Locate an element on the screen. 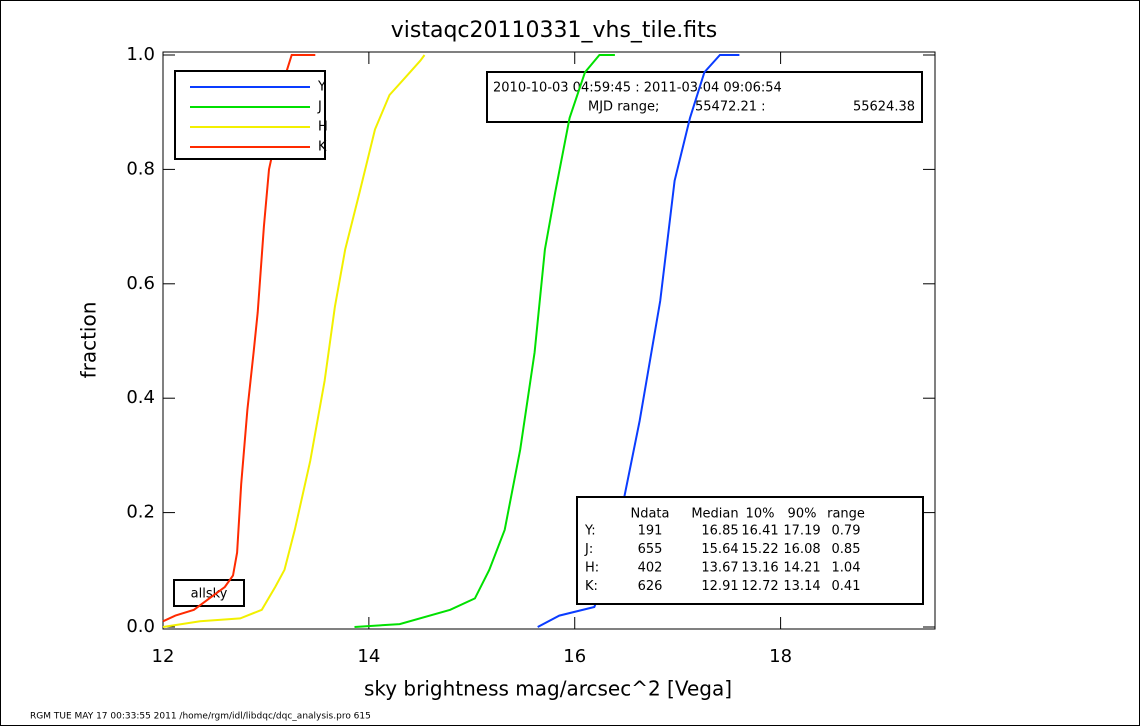  stats-cell: 17.19 is located at coordinates (801, 531).